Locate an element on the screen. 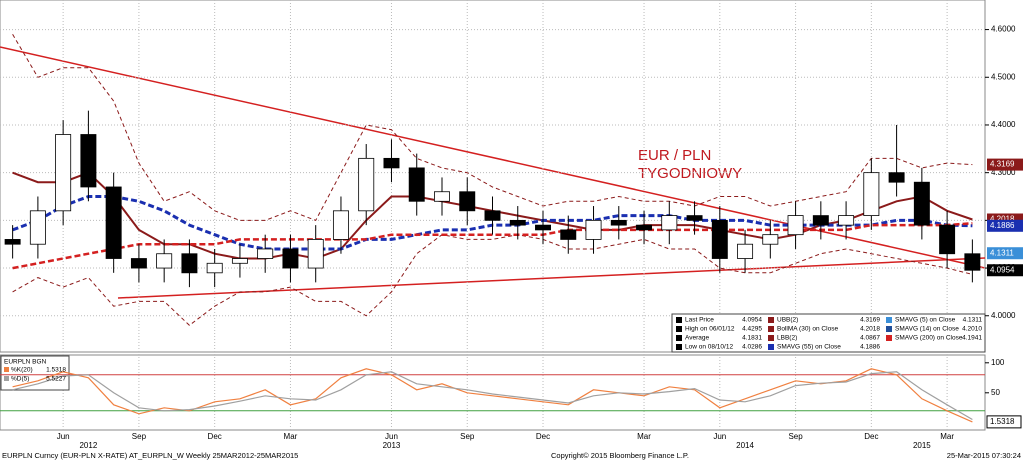 The height and width of the screenshot is (462, 1023). price-tag-label: 4.3169 is located at coordinates (1002, 164).